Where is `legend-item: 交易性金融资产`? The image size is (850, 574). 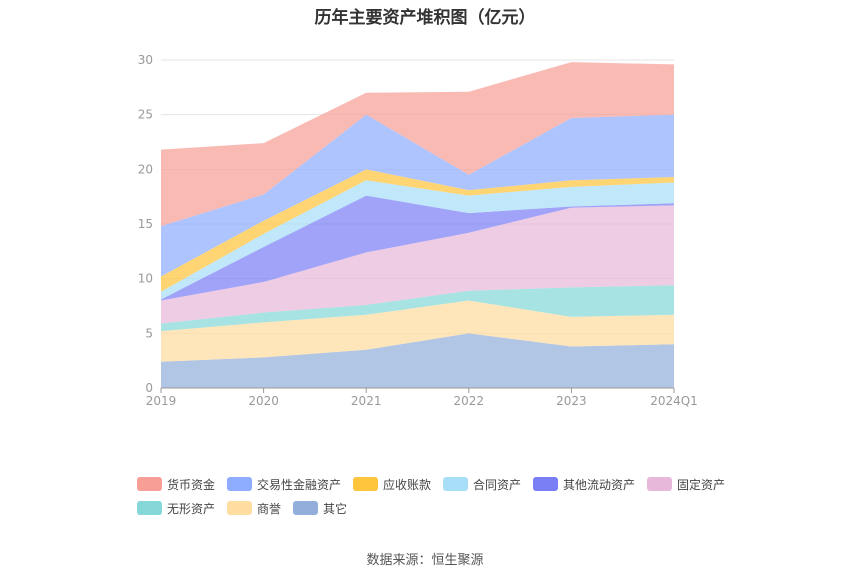
legend-item: 交易性金融资产 is located at coordinates (284, 484).